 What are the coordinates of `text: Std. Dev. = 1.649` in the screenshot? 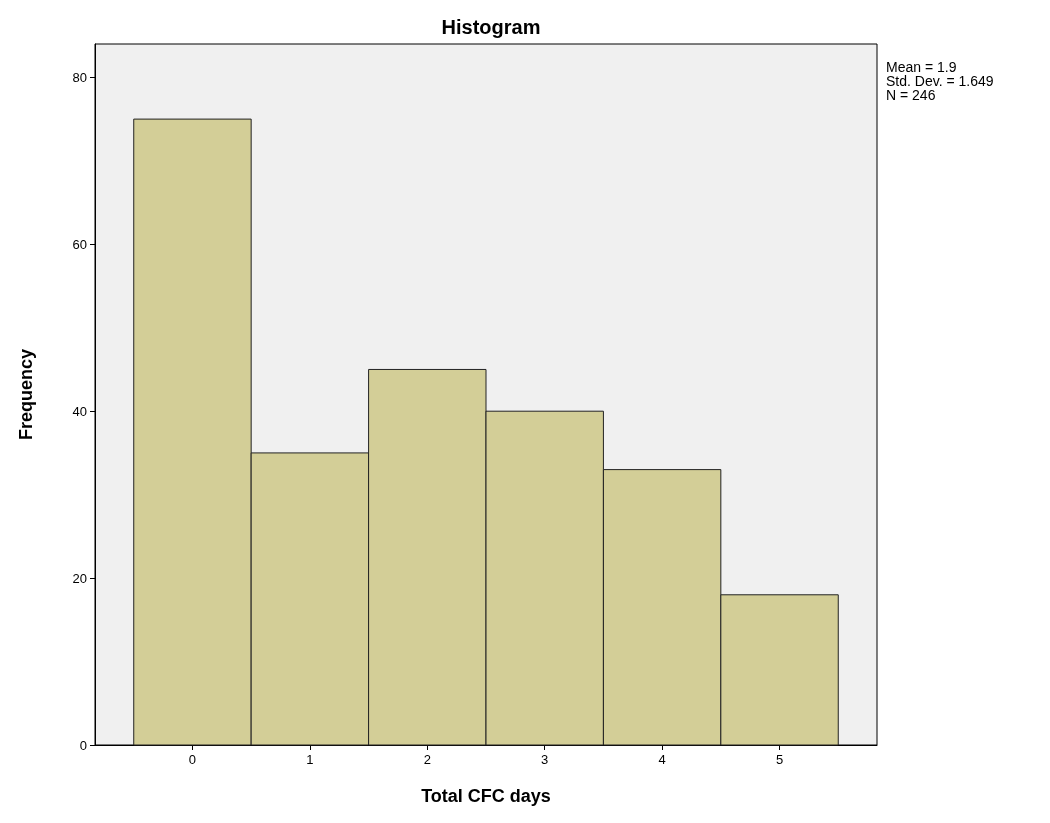 It's located at (940, 81).